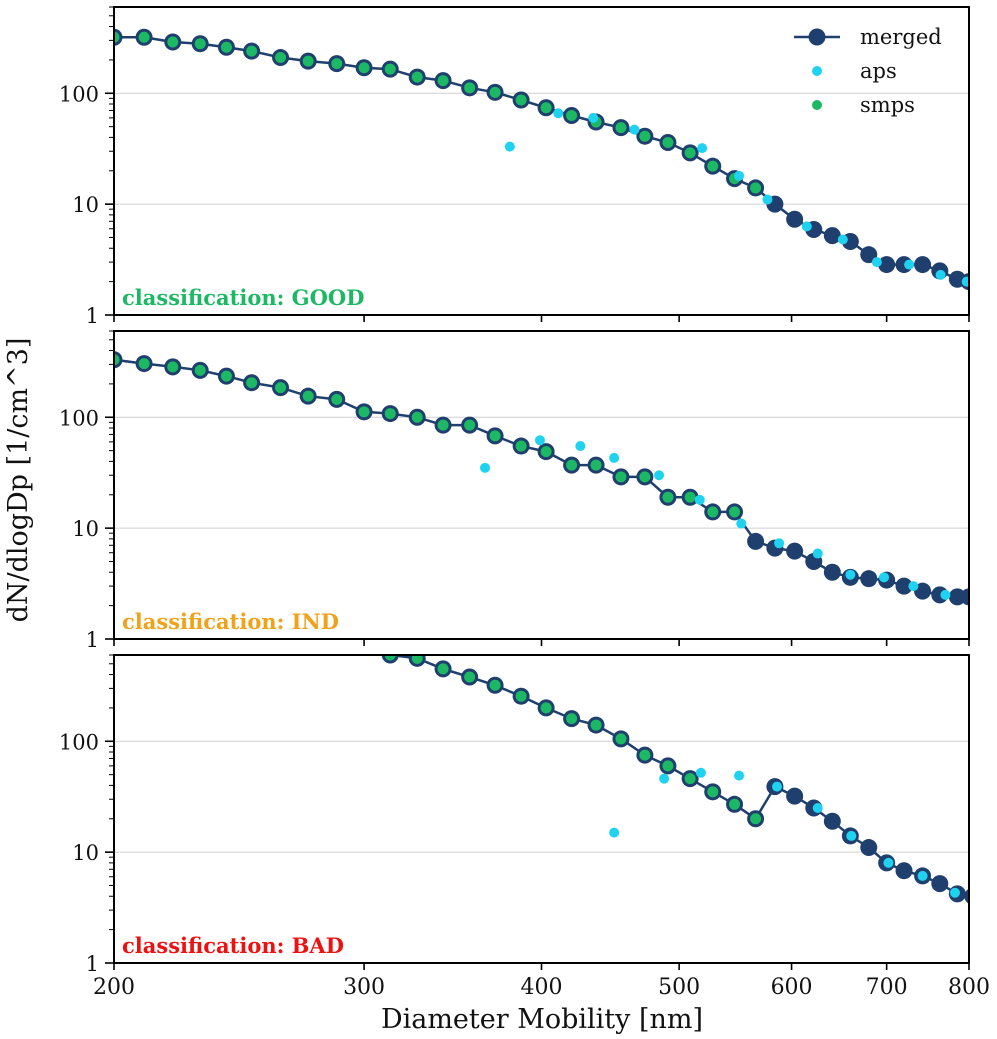 The image size is (997, 1039). Describe the element at coordinates (868, 37) in the screenshot. I see `legend-entry-merged: merged` at that location.